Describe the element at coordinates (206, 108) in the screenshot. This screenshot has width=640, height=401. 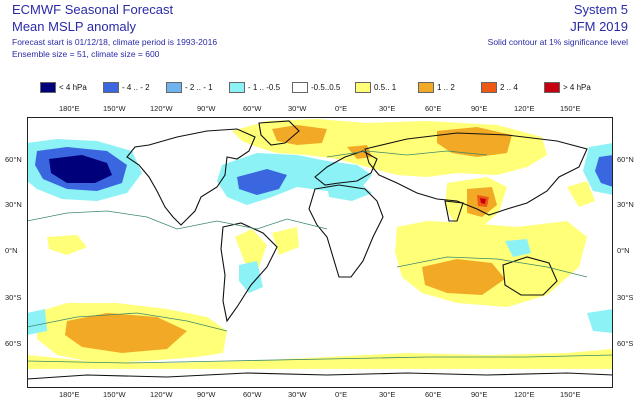
I see `lon-tick-top: 90°W` at that location.